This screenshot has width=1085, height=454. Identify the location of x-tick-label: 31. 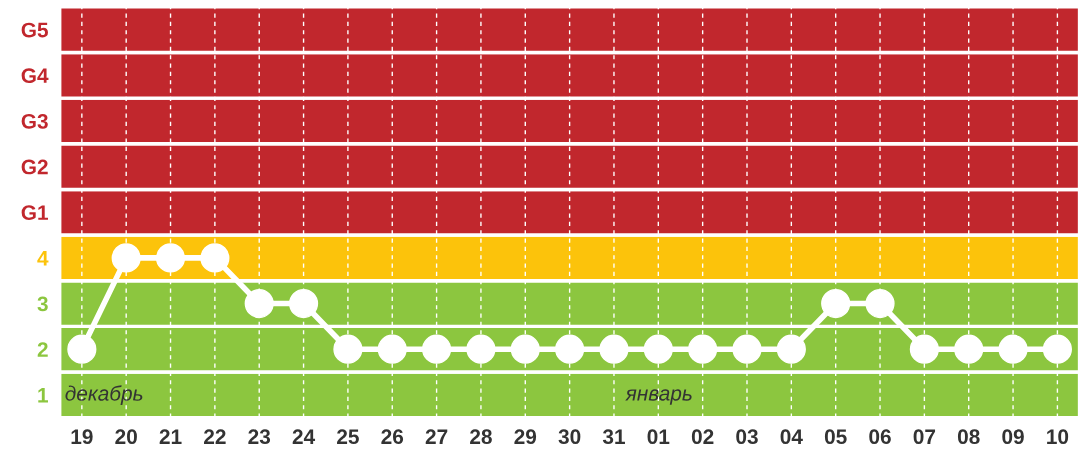
(613, 437).